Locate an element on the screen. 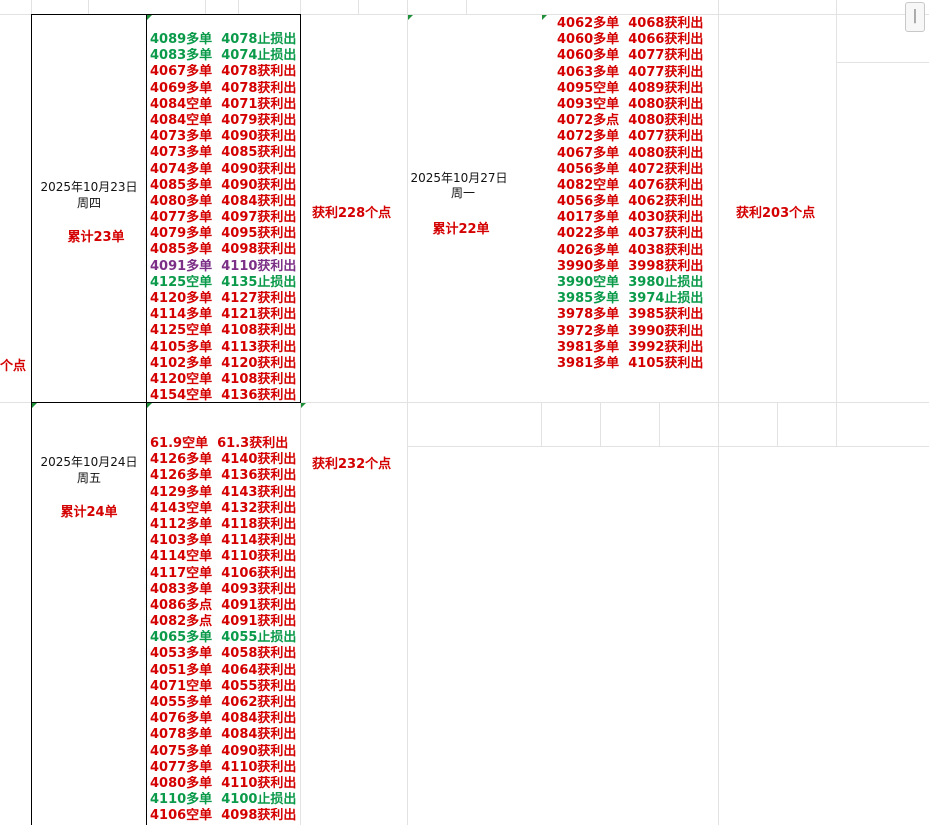 The height and width of the screenshot is (825, 929). trade-text: 4074多单 4090获利出 is located at coordinates (223, 169).